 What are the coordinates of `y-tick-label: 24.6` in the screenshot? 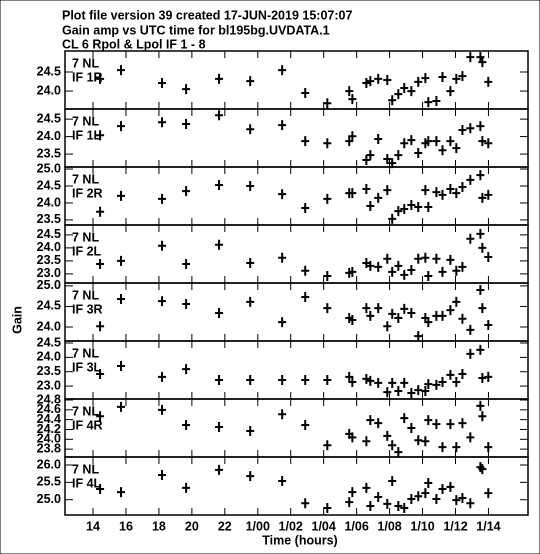 It's located at (49, 409).